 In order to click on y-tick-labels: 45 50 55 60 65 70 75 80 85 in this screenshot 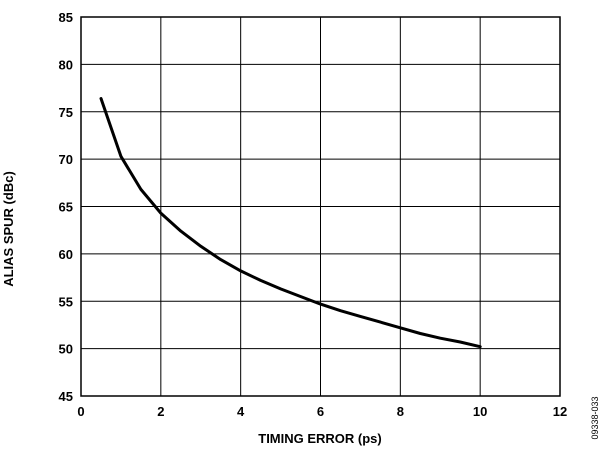, I will do `click(66, 207)`.